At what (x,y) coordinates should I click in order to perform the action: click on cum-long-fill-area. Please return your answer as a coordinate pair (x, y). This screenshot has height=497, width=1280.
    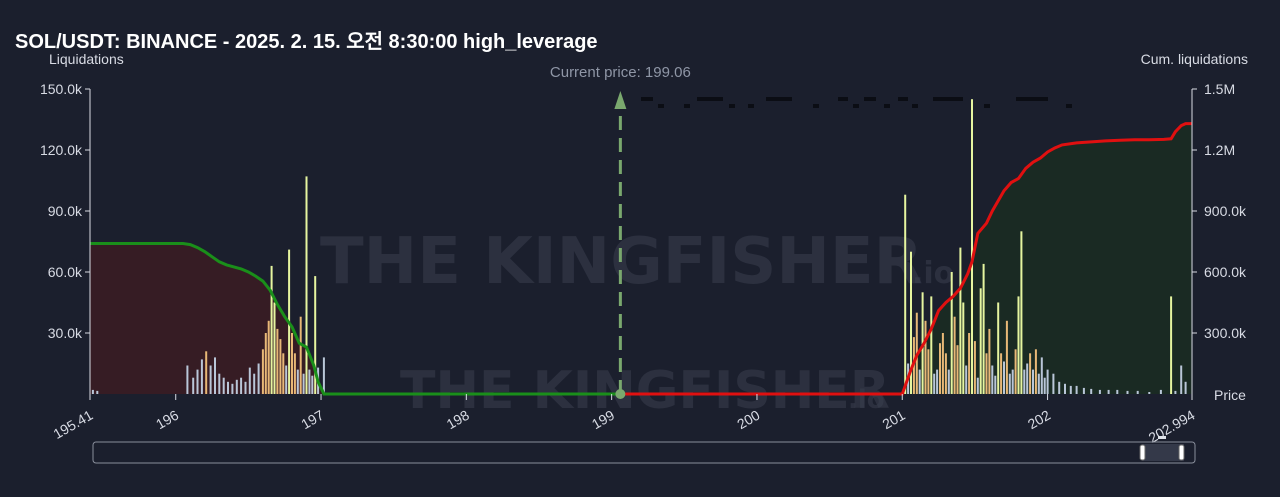
    Looking at the image, I should click on (355, 318).